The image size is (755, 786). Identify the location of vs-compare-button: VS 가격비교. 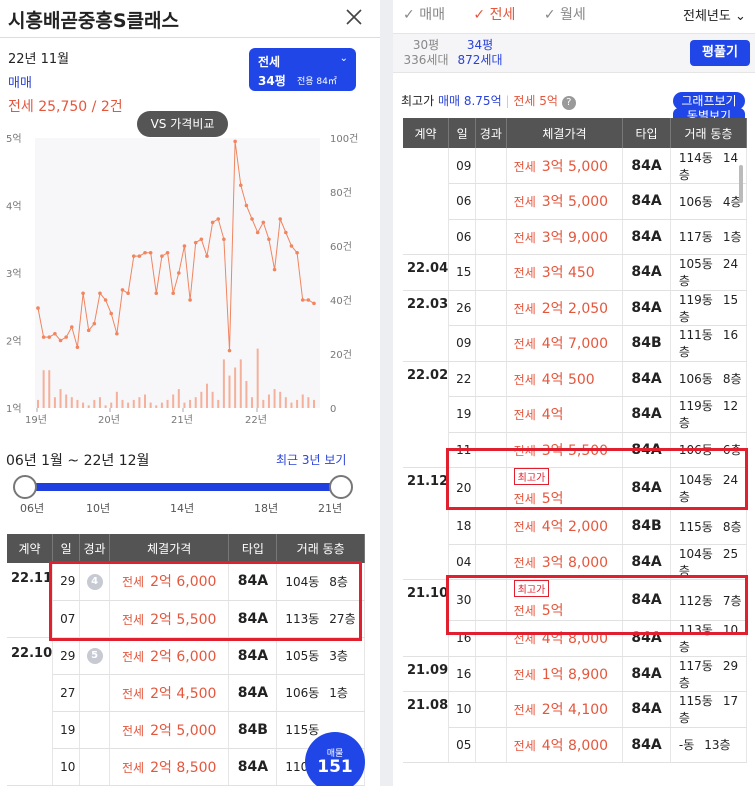
(182, 124).